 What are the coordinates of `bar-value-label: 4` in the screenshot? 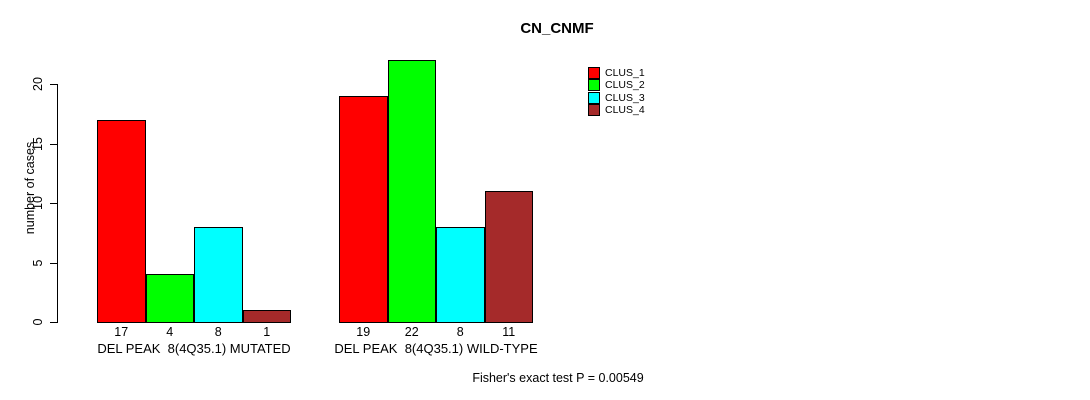 It's located at (170, 332).